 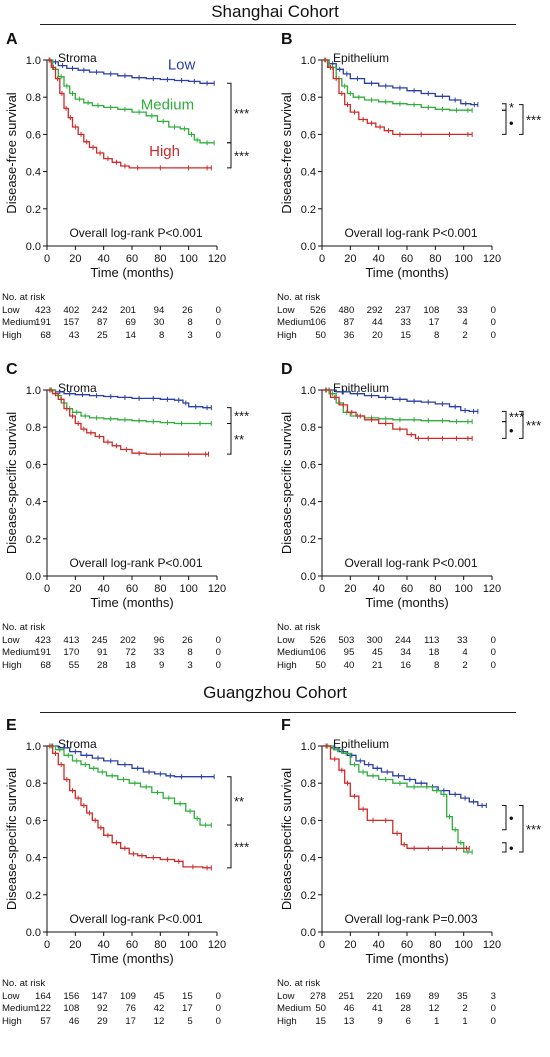 I want to click on y-tick-label: 0.8, so click(x=308, y=784).